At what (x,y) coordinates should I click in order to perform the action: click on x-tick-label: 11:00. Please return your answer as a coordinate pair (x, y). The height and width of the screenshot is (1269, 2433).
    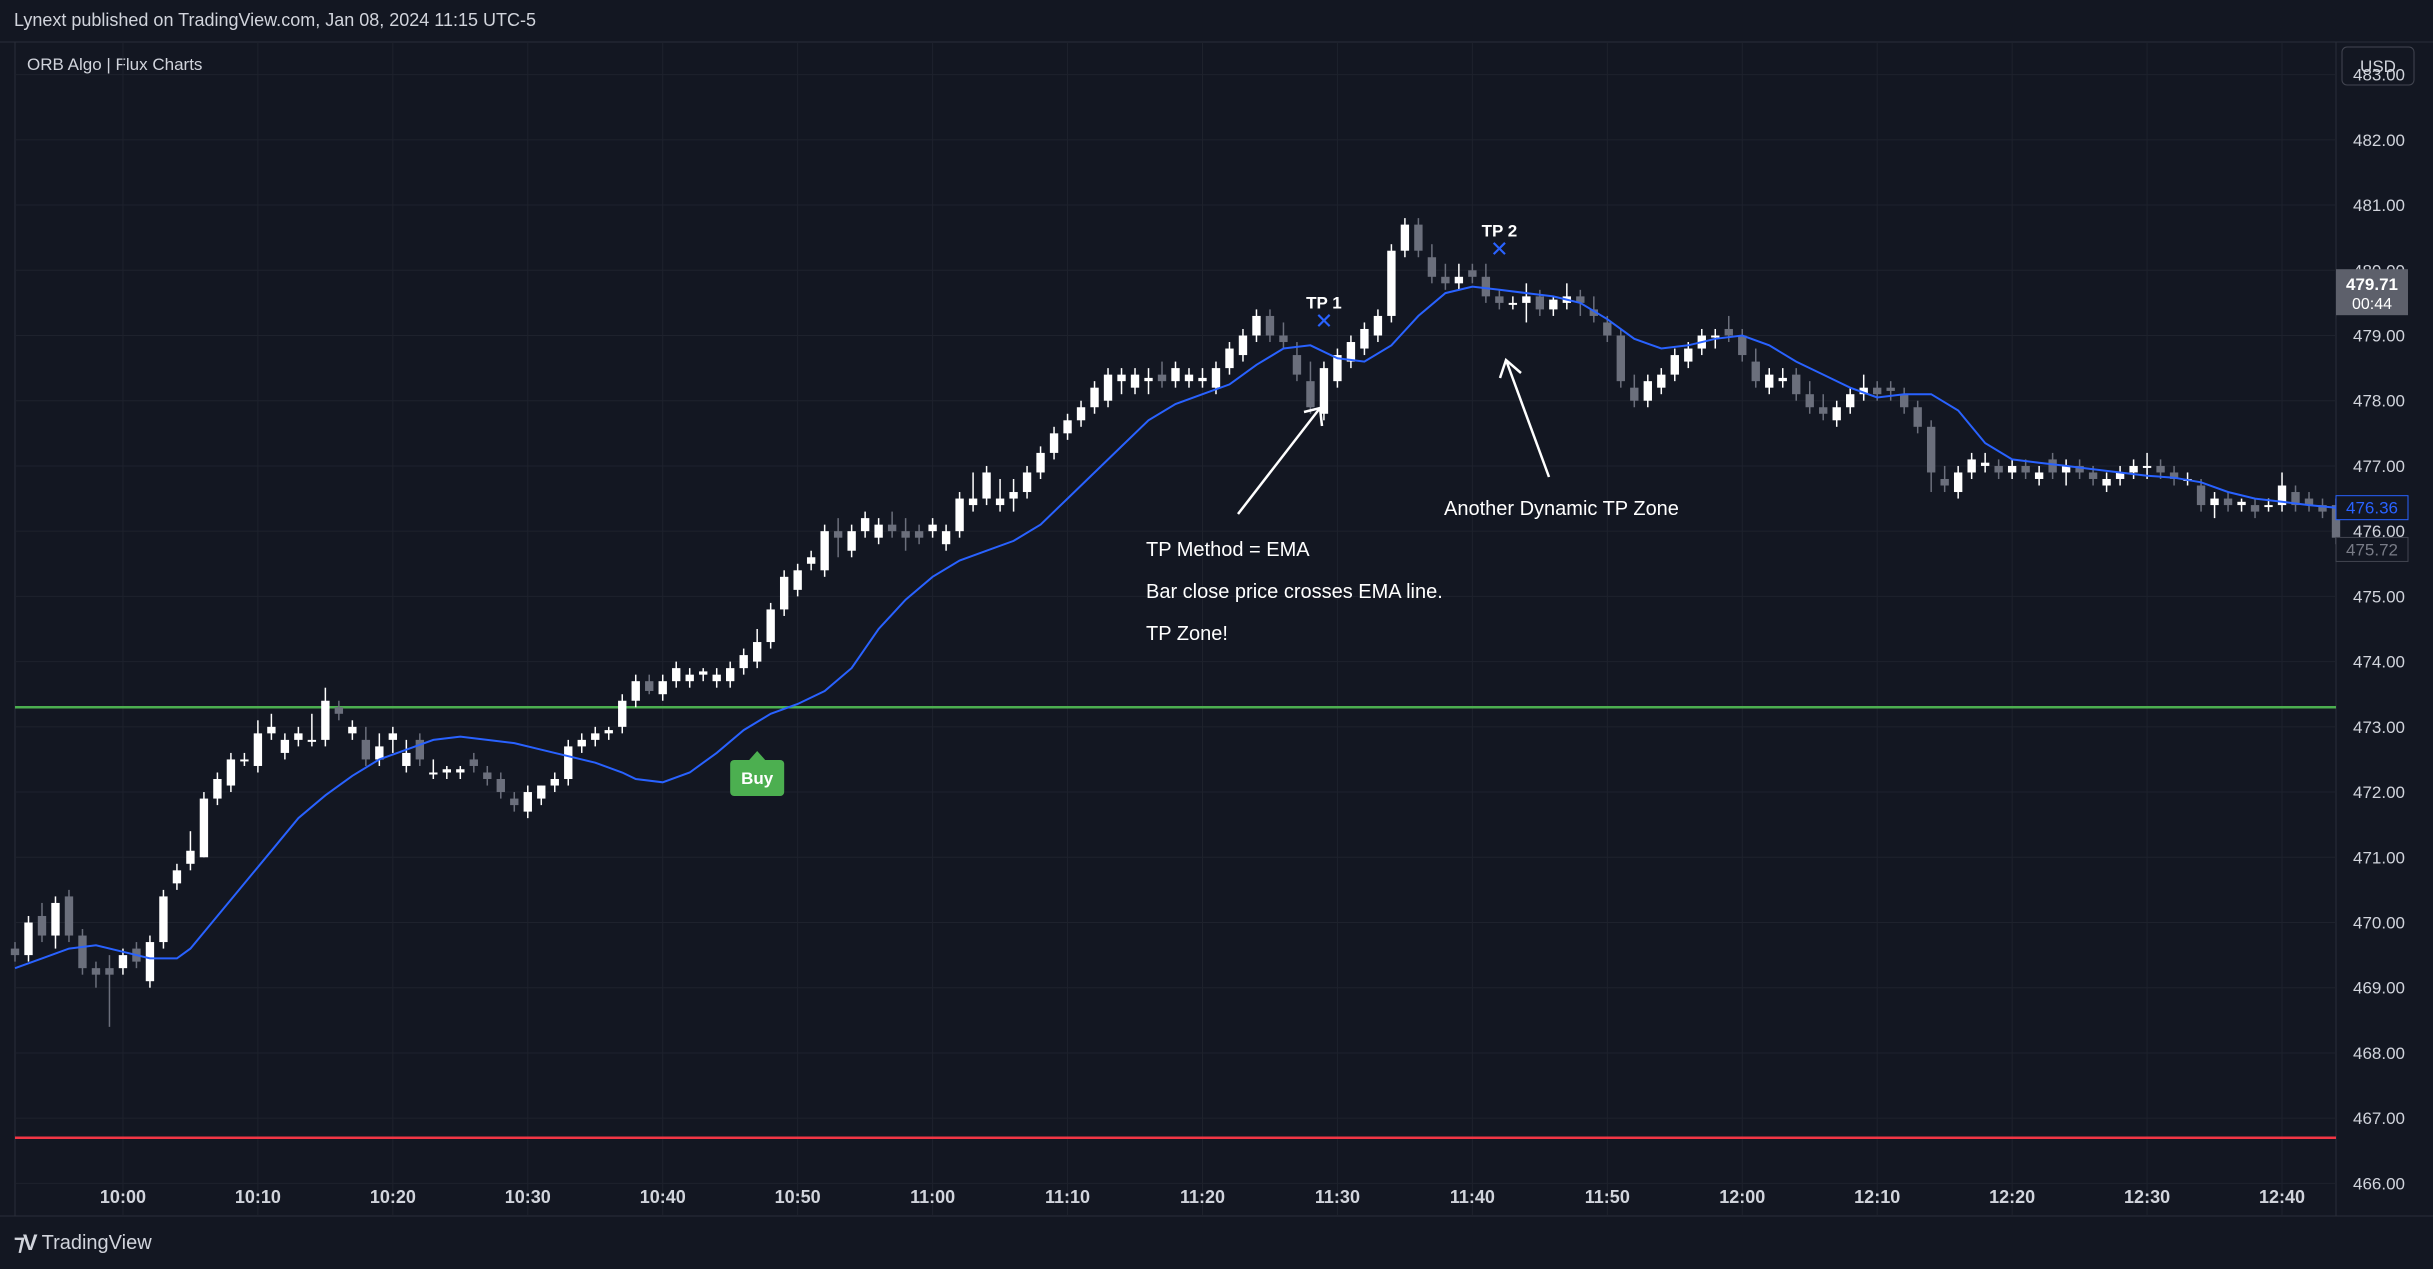
    Looking at the image, I should click on (932, 1197).